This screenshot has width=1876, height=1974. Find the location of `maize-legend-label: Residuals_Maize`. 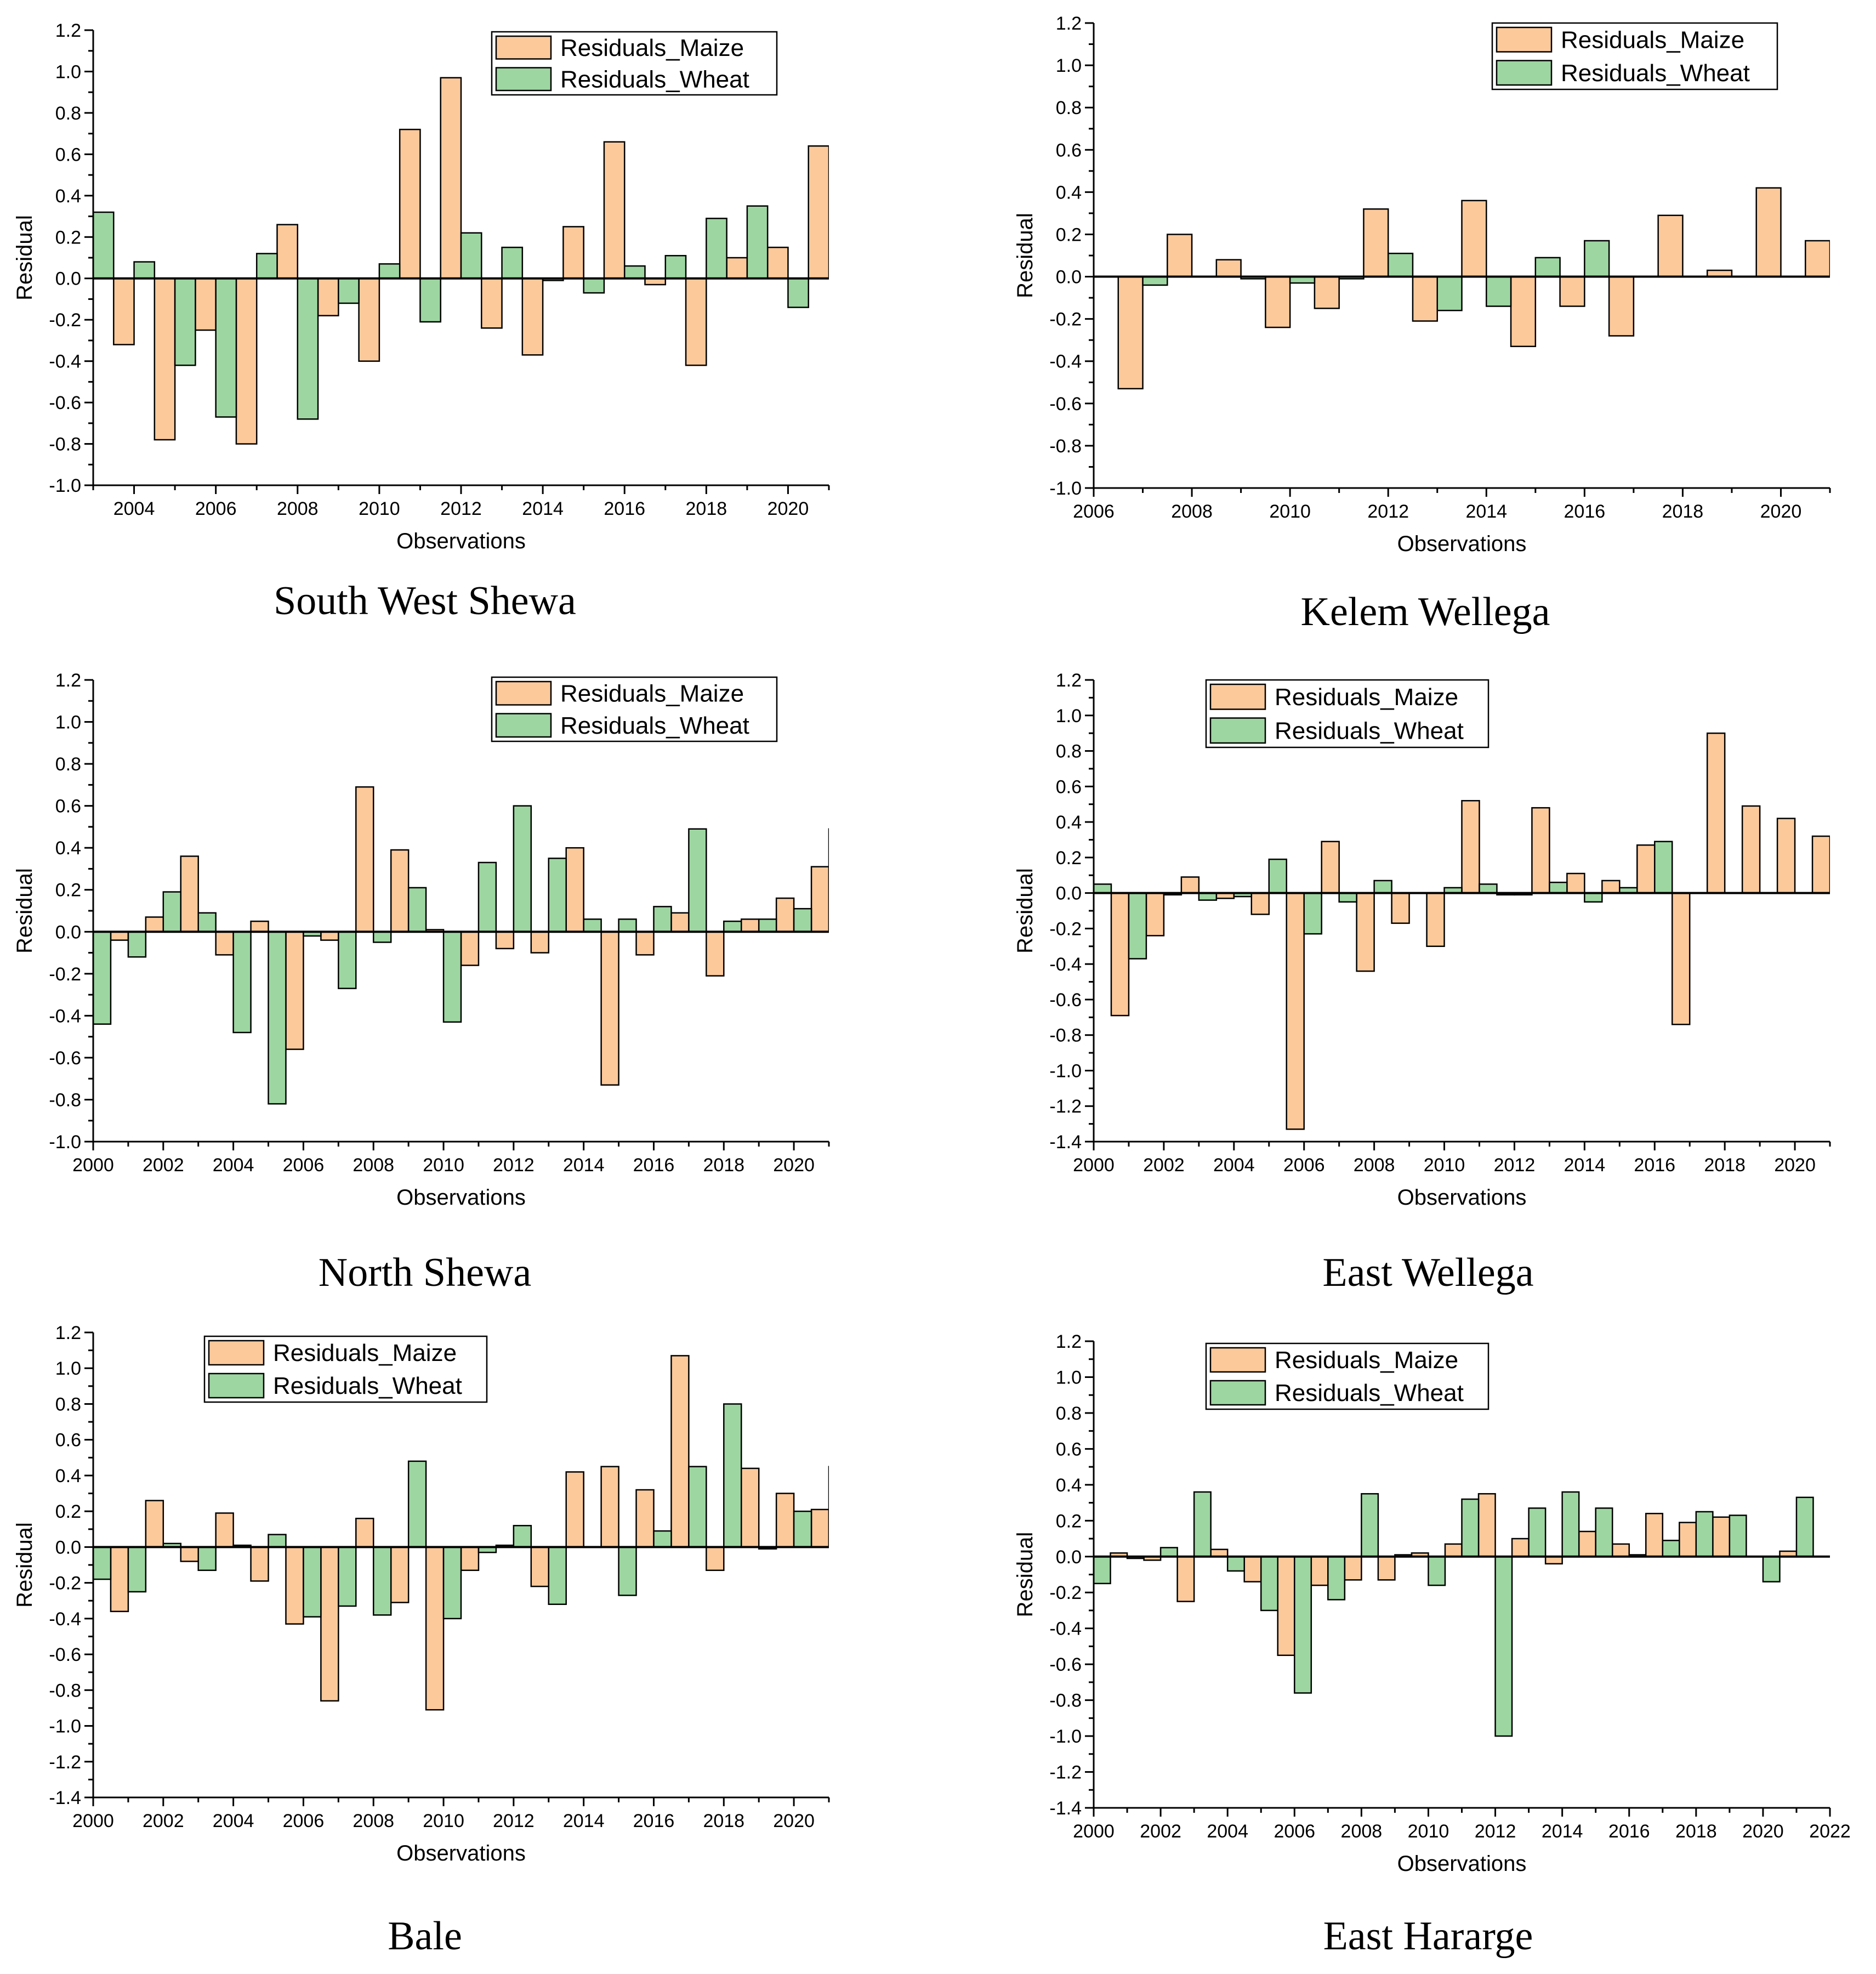

maize-legend-label: Residuals_Maize is located at coordinates (652, 693).